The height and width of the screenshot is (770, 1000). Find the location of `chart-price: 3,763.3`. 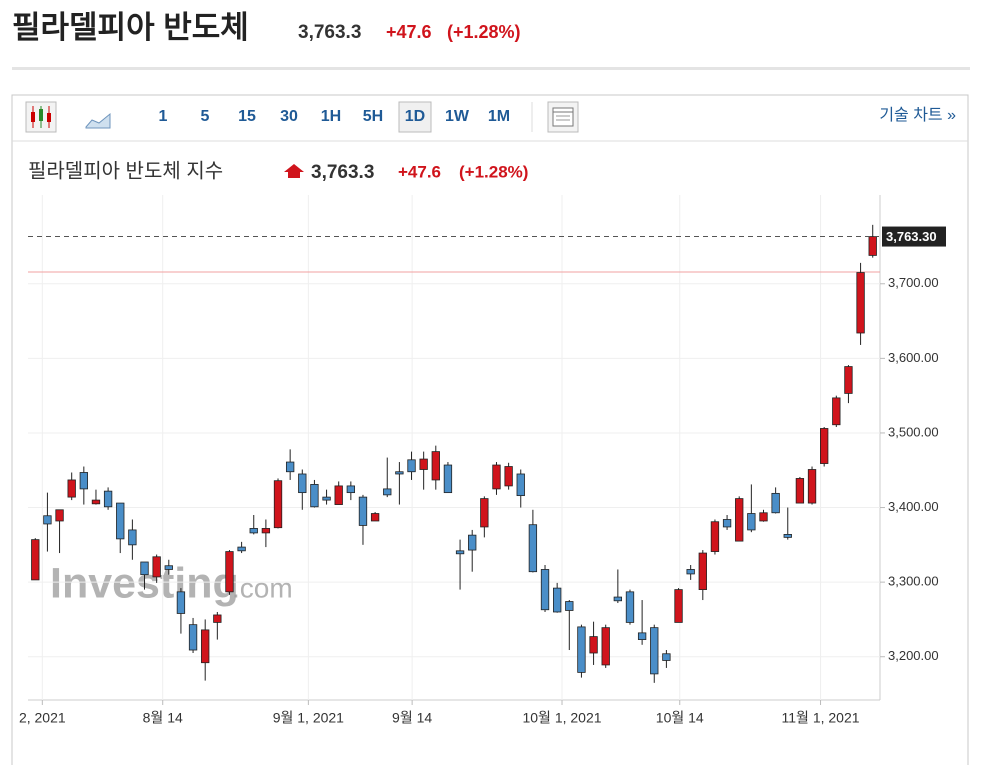

chart-price: 3,763.3 is located at coordinates (342, 172).